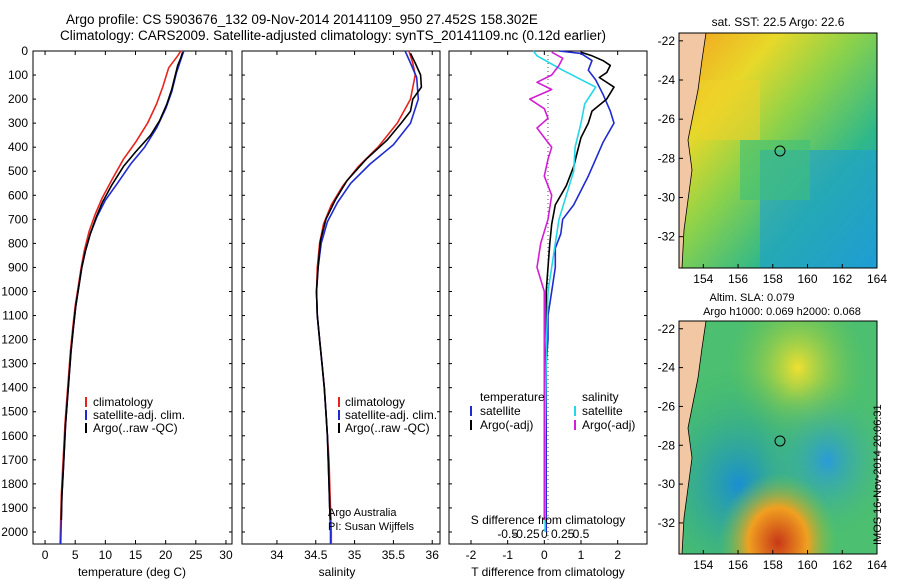 The width and height of the screenshot is (900, 580). Describe the element at coordinates (617, 555) in the screenshot. I see `x-tick-label: 2` at that location.